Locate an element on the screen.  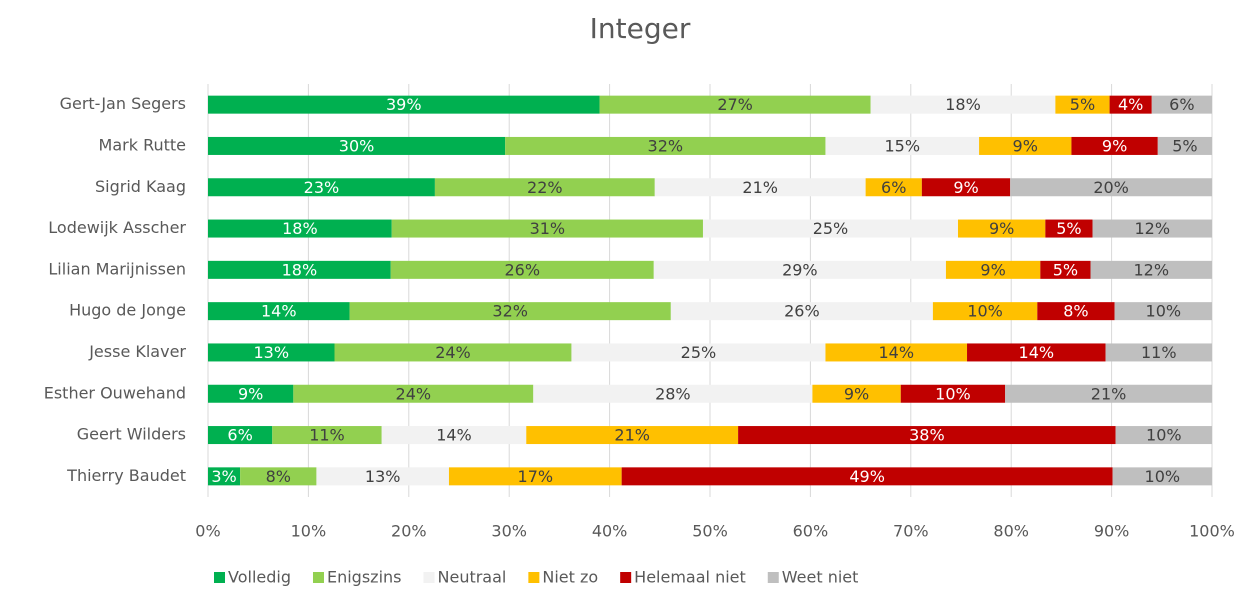
y-tick-label: Mark Rutte is located at coordinates (142, 144).